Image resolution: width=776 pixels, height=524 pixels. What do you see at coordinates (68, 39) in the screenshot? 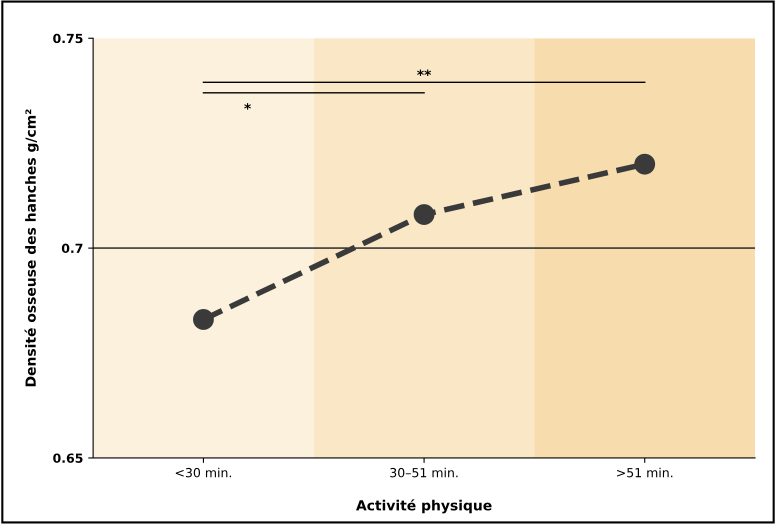
I see `y-tick-label: 0.75` at bounding box center [68, 39].